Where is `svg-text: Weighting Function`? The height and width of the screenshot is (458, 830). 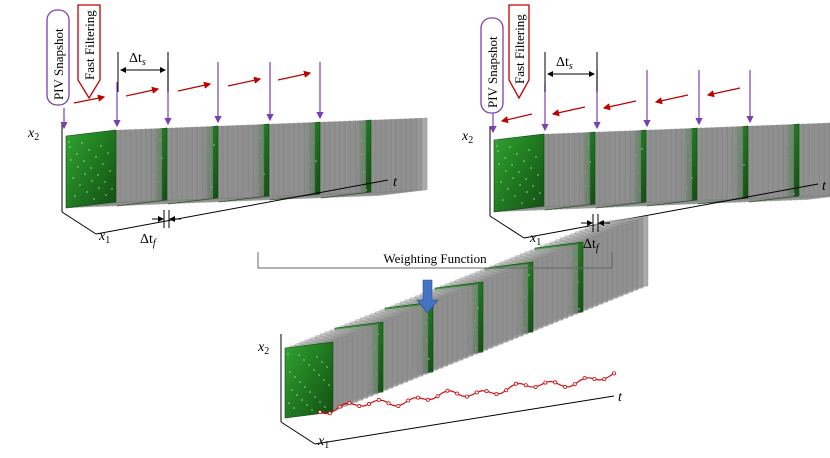 svg-text: Weighting Function is located at coordinates (435, 258).